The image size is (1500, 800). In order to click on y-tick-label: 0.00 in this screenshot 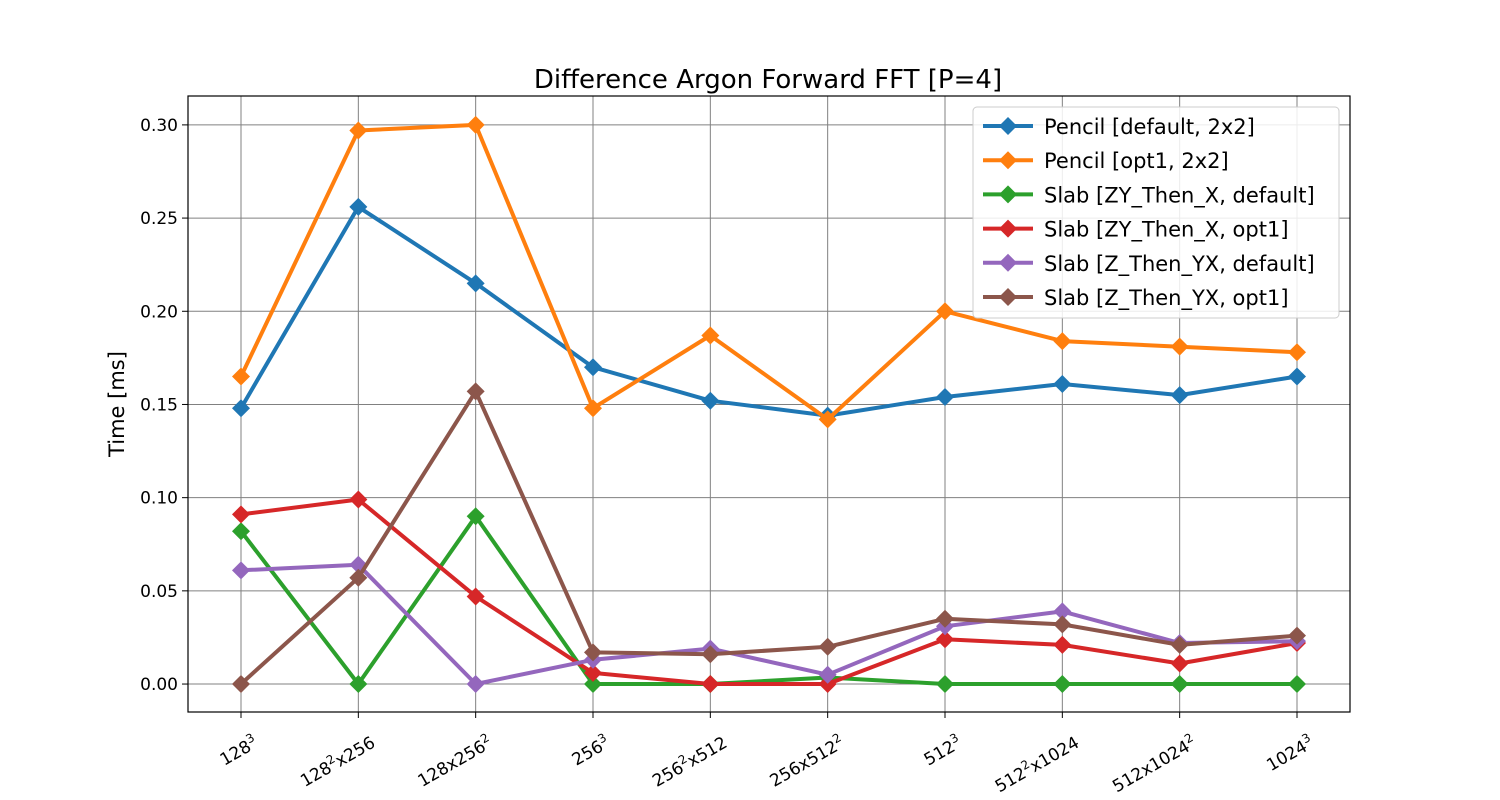, I will do `click(159, 685)`.